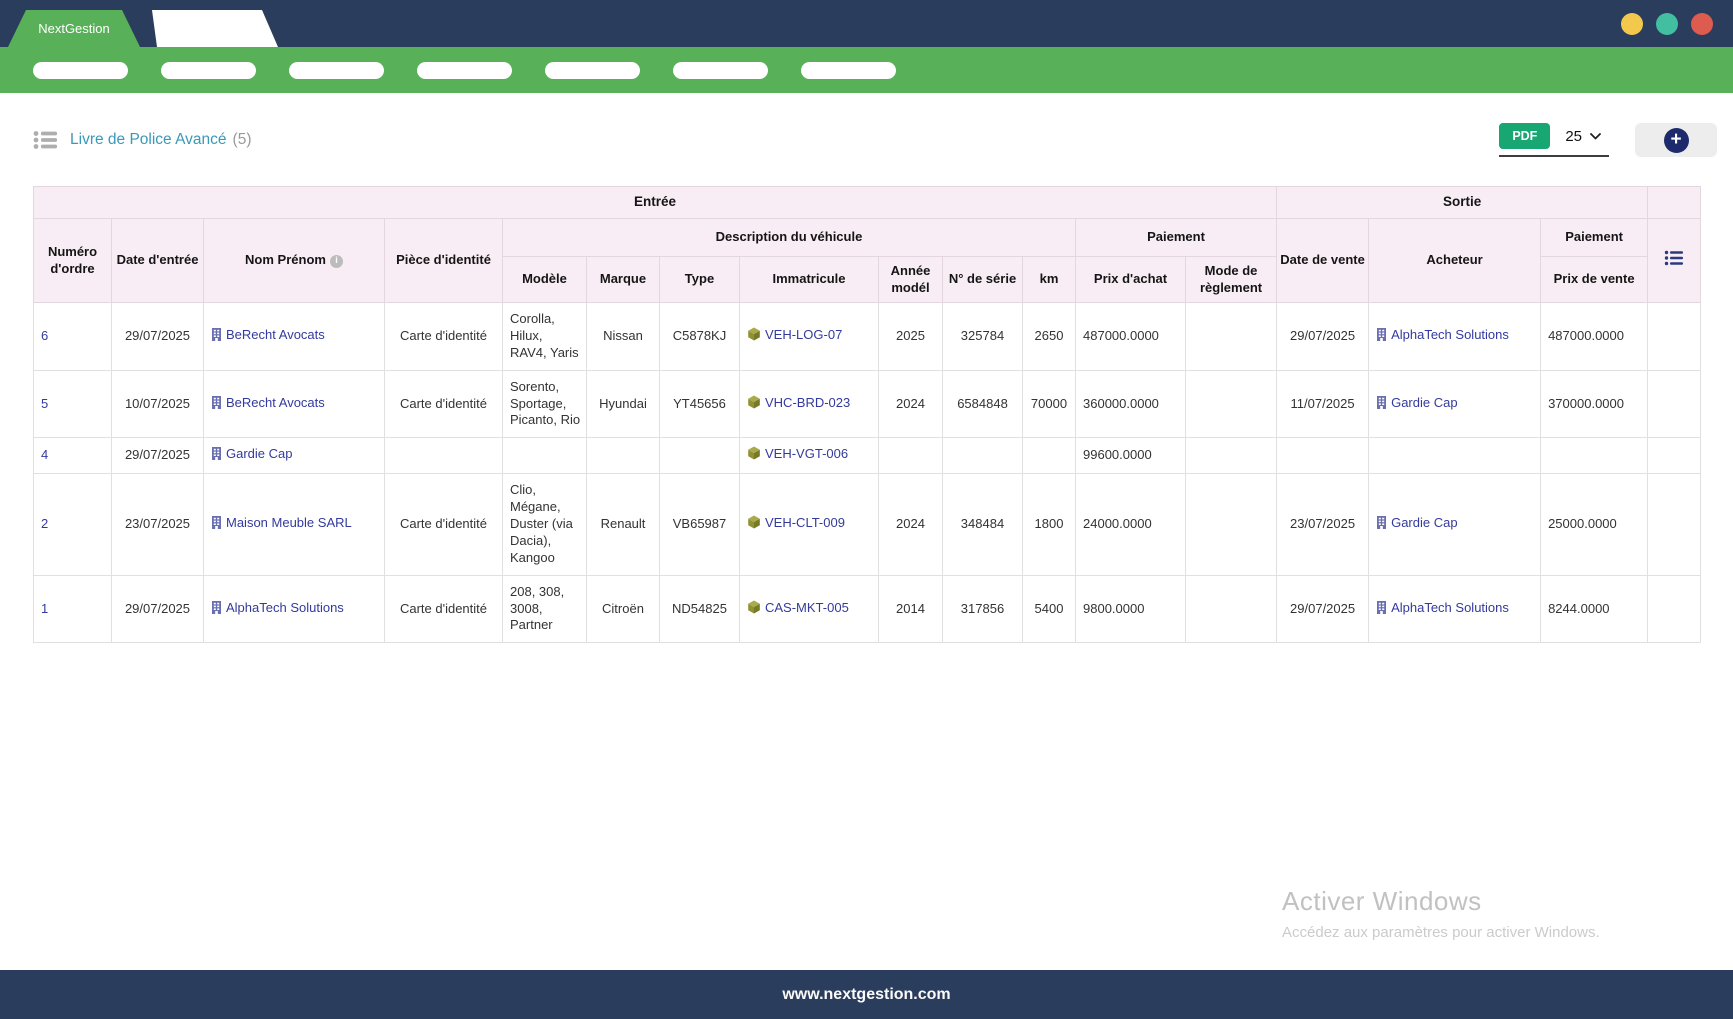 The width and height of the screenshot is (1733, 1019). I want to click on add-record-container: +, so click(1676, 140).